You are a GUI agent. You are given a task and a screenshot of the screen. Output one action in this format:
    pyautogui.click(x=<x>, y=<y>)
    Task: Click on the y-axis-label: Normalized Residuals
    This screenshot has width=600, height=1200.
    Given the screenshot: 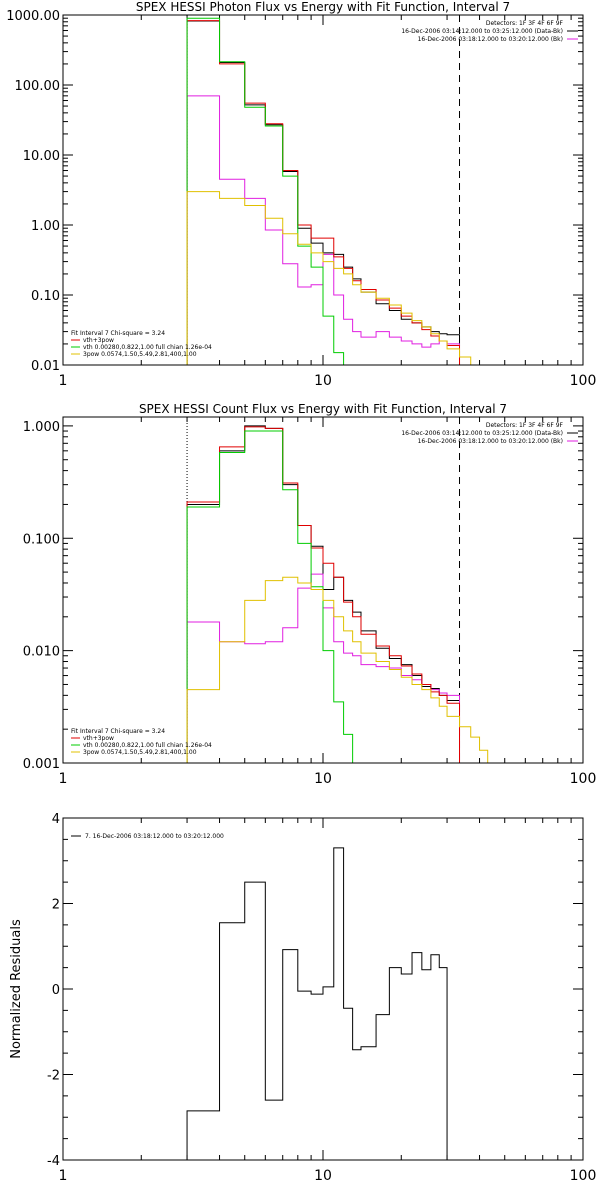 What is the action you would take?
    pyautogui.click(x=16, y=989)
    